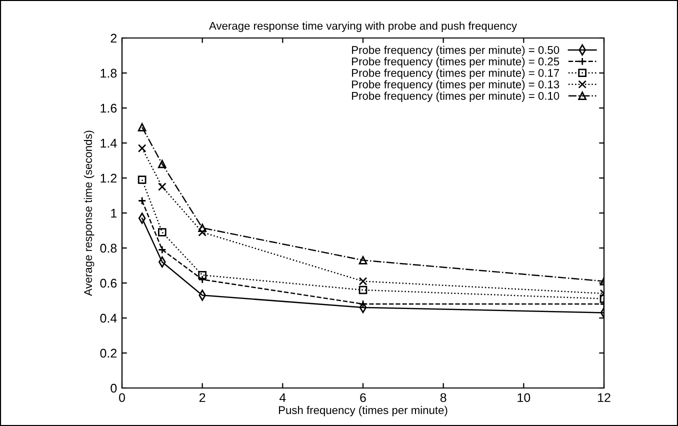  Describe the element at coordinates (108, 108) in the screenshot. I see `y-tick-label: 1.6` at that location.